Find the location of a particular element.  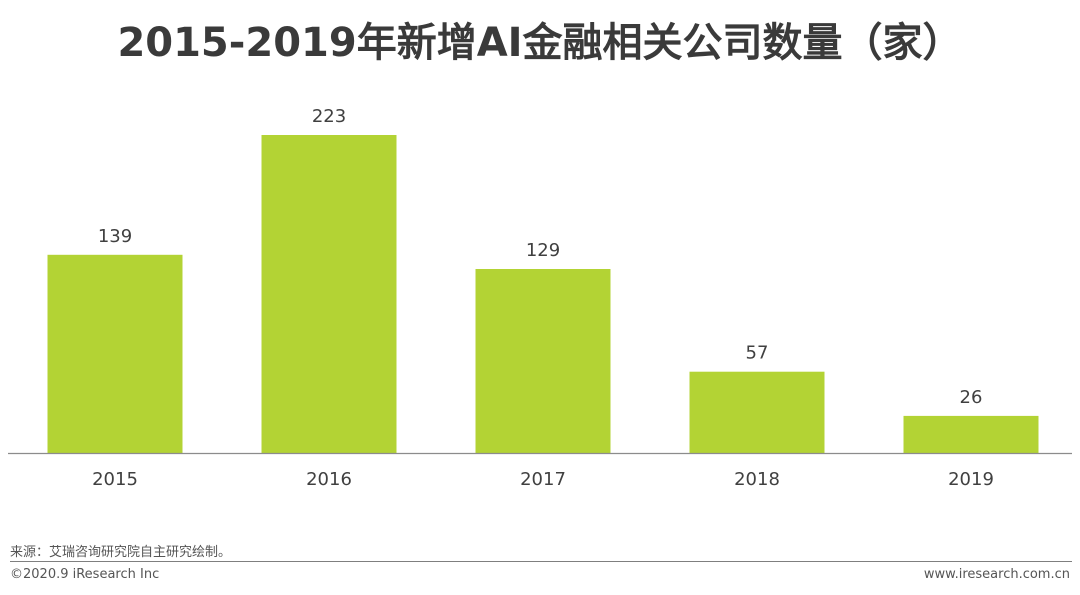

tick-labels-group: 2015 2016 2017 2018 2019 is located at coordinates (543, 479).